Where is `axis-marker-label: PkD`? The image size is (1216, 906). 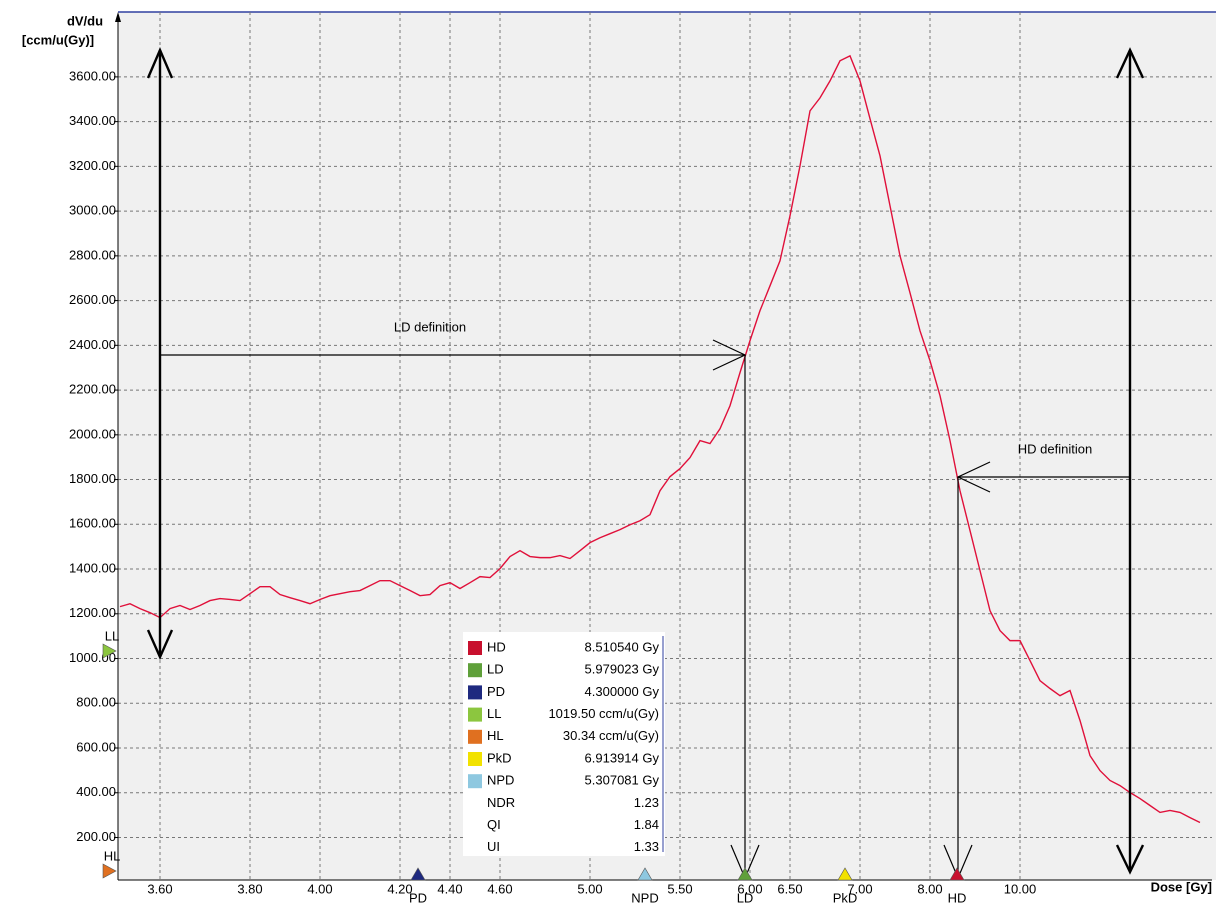
axis-marker-label: PkD is located at coordinates (845, 897).